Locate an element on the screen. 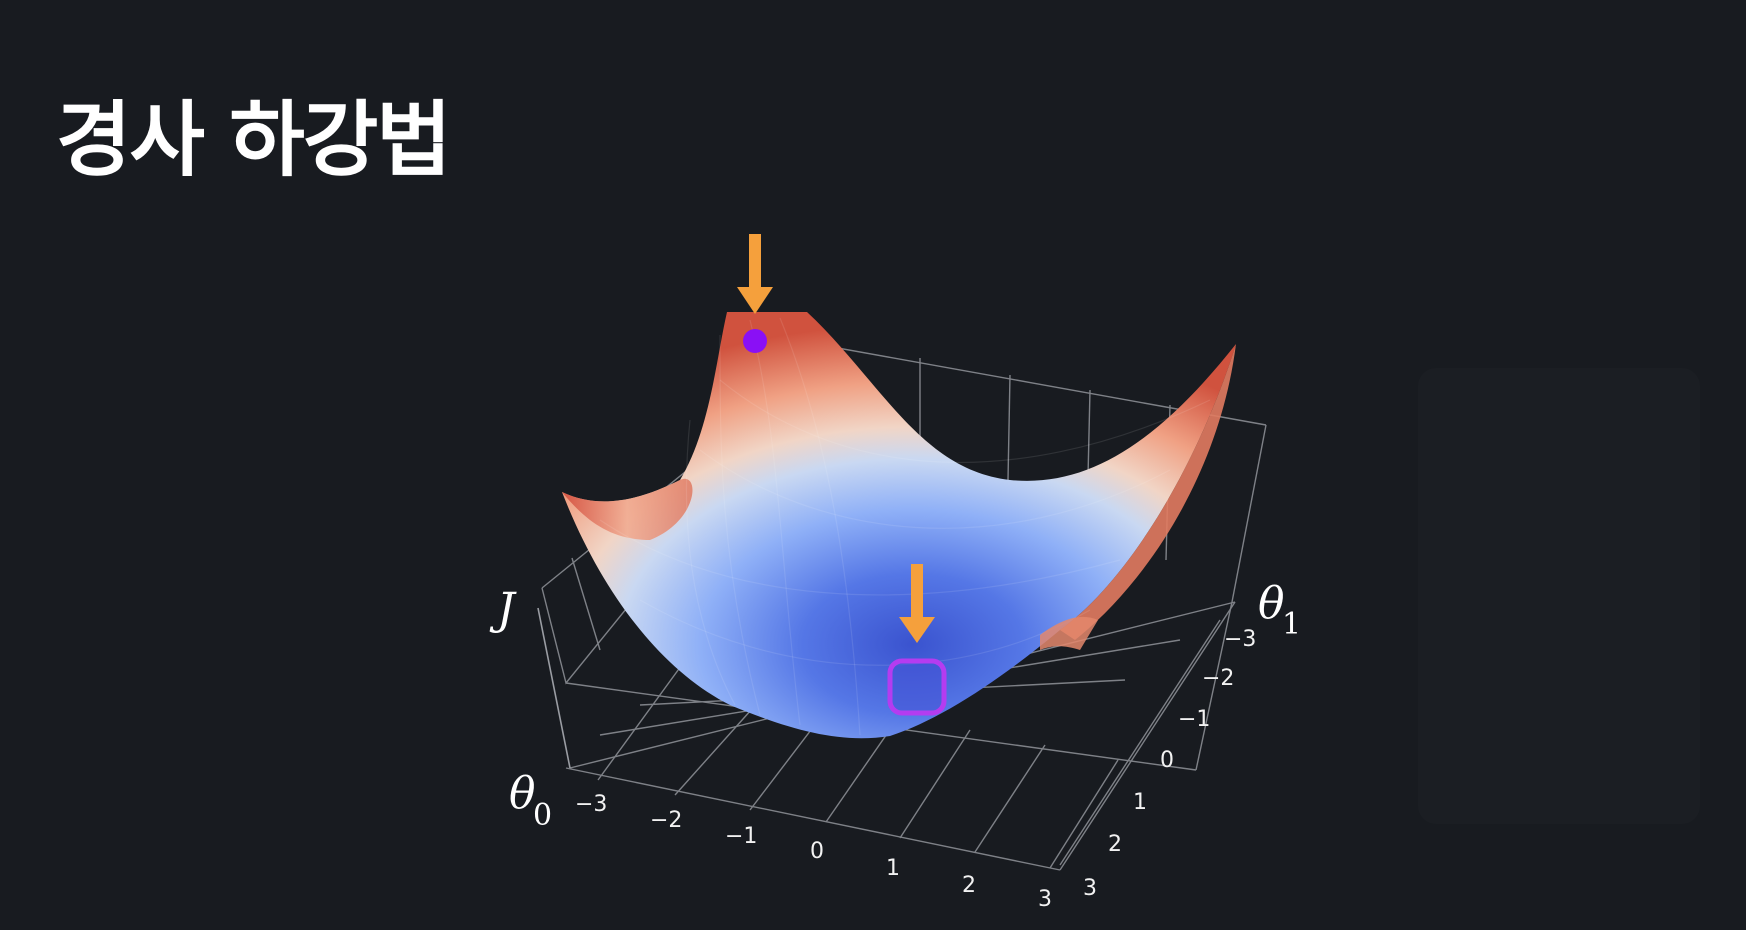  y-tick-label: 1 is located at coordinates (1140, 802).